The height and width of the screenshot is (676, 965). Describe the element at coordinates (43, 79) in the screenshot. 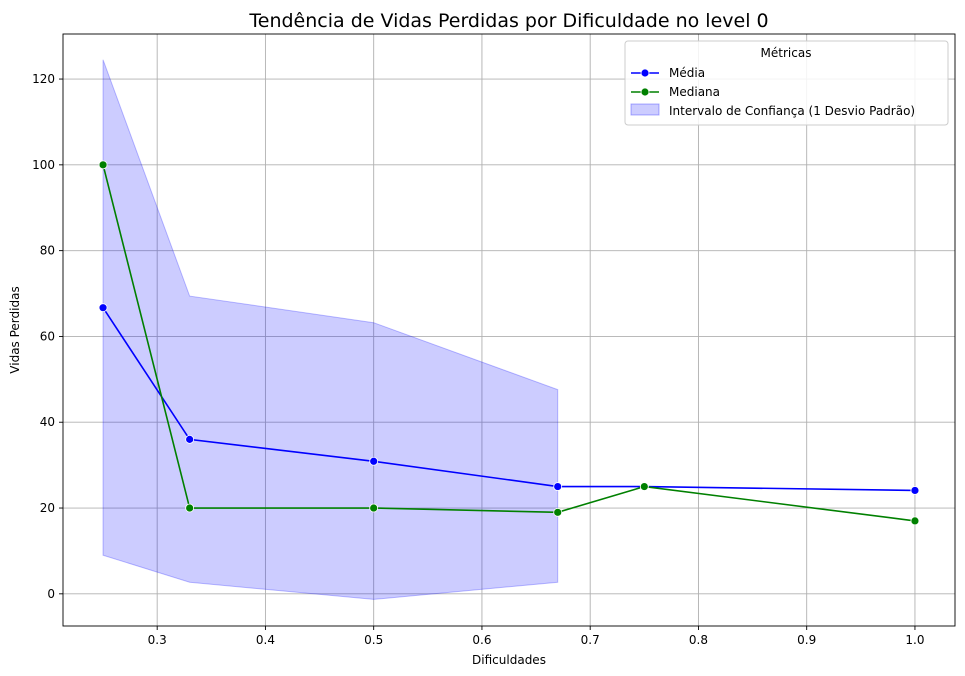

I see `y-tick-label: 120` at that location.